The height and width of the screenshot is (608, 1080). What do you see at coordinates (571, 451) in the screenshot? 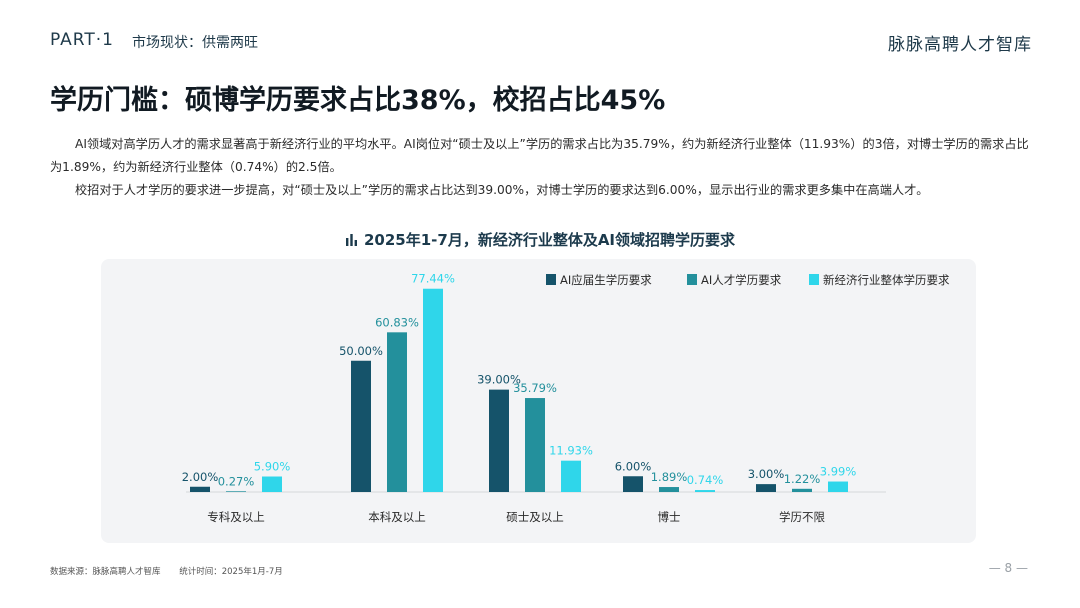
I see `data-label: 11.93%` at bounding box center [571, 451].